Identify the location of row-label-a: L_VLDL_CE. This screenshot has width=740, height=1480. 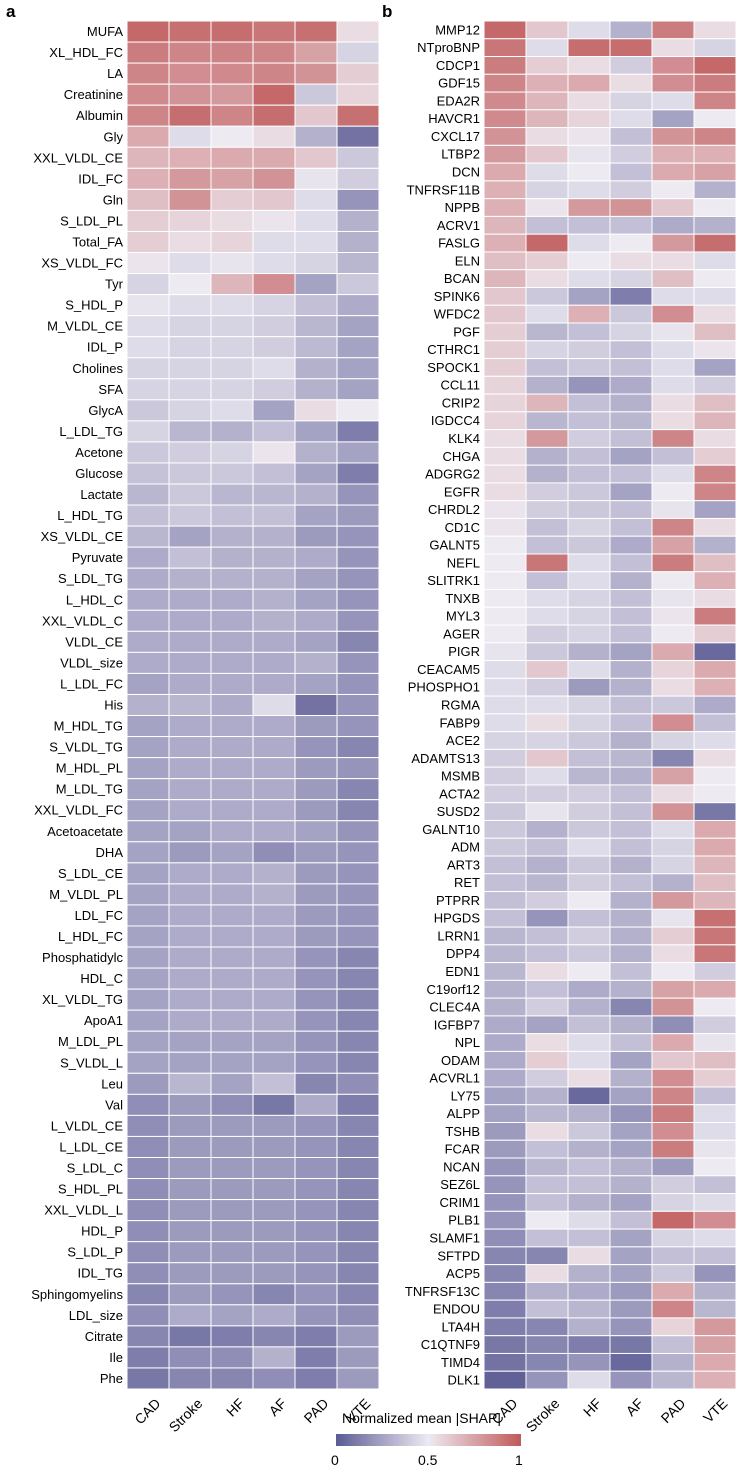
(87, 1125).